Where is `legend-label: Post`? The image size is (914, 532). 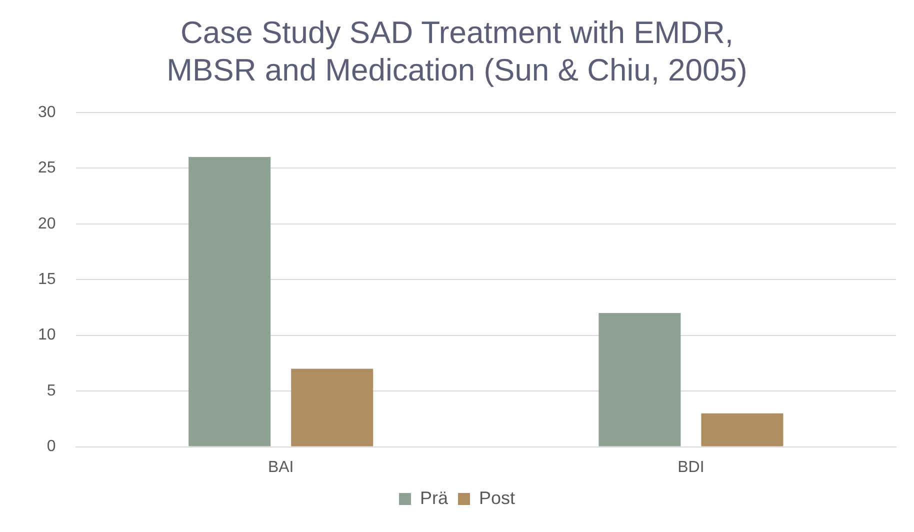
legend-label: Post is located at coordinates (497, 498).